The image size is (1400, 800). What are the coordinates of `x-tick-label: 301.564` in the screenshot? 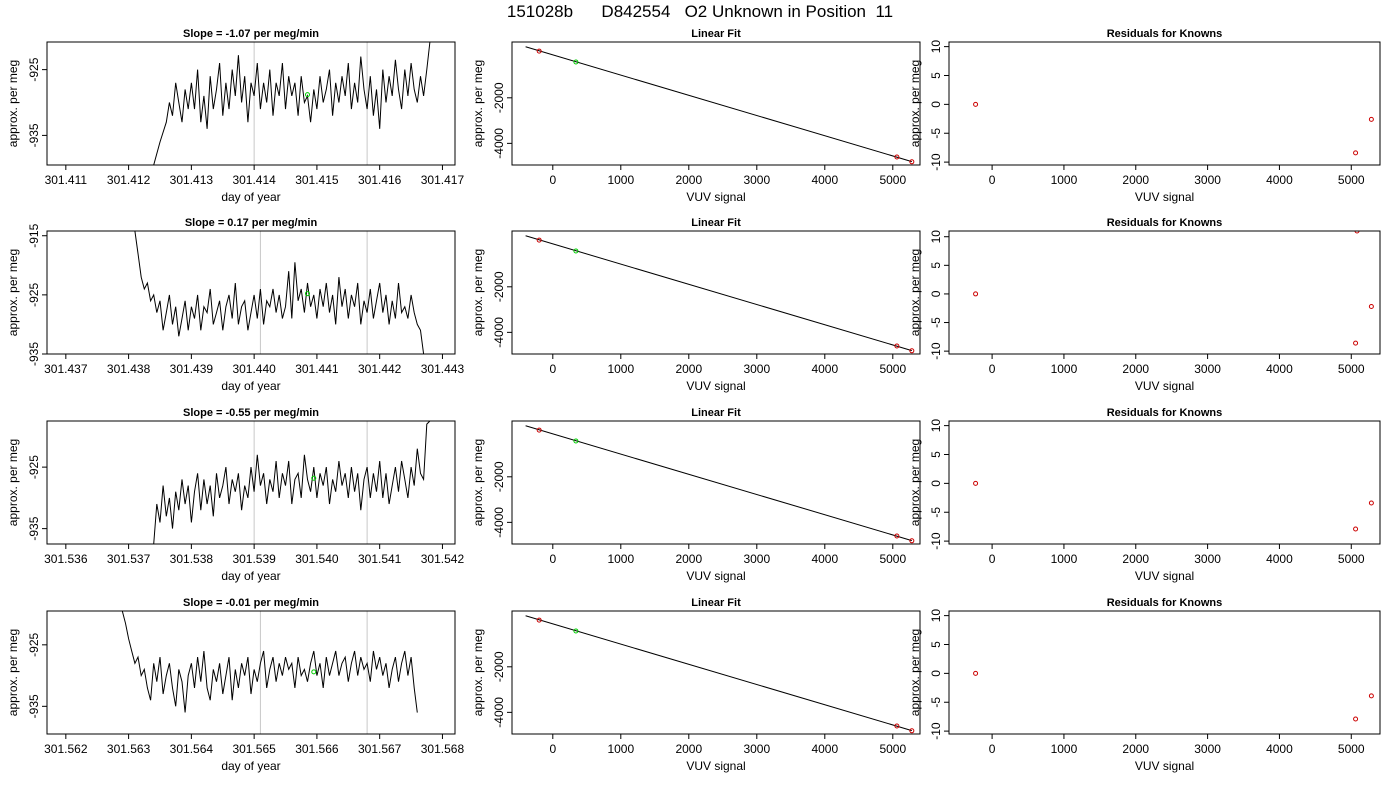 It's located at (192, 749).